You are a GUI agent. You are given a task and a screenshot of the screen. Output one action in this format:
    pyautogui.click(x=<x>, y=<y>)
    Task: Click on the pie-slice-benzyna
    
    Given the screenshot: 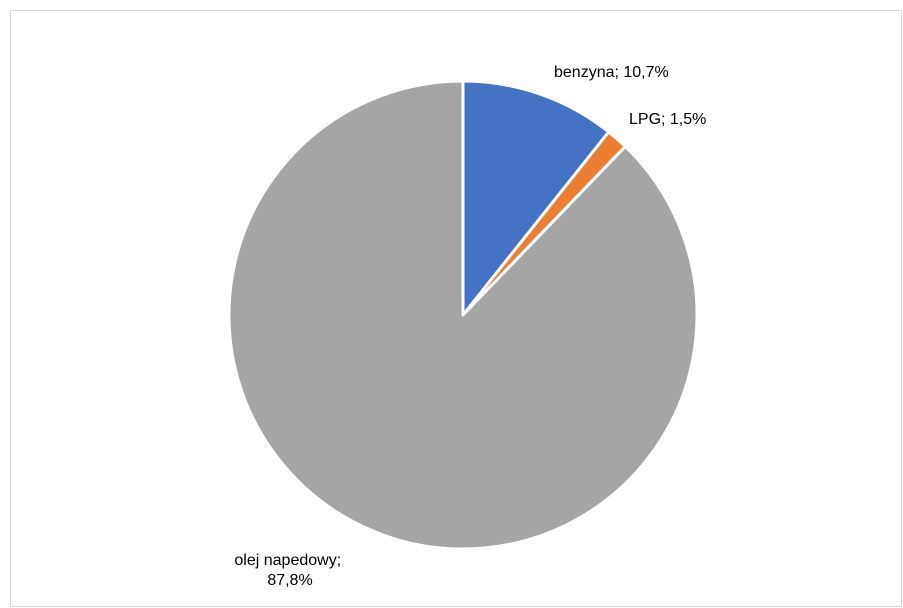 What is the action you would take?
    pyautogui.click(x=536, y=198)
    